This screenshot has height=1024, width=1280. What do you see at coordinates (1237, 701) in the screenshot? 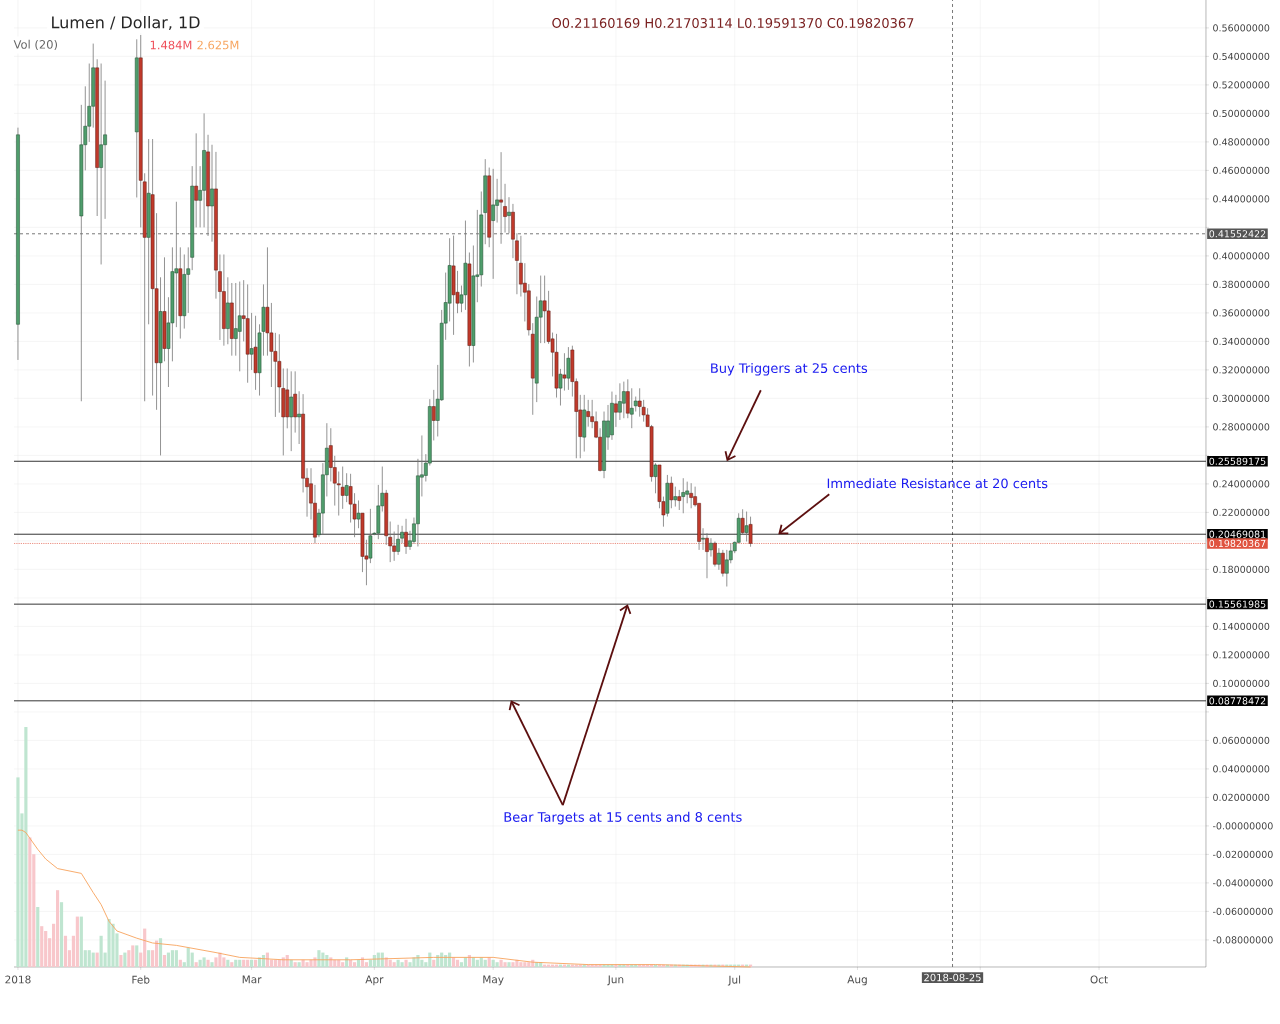
I see `ref-line-label: 0.08778472` at bounding box center [1237, 701].